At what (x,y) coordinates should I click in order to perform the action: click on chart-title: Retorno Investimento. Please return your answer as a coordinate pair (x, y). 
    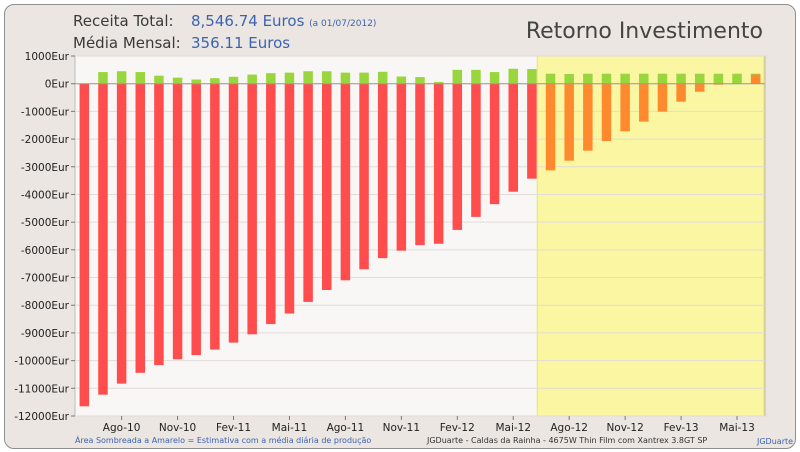
    Looking at the image, I should click on (644, 31).